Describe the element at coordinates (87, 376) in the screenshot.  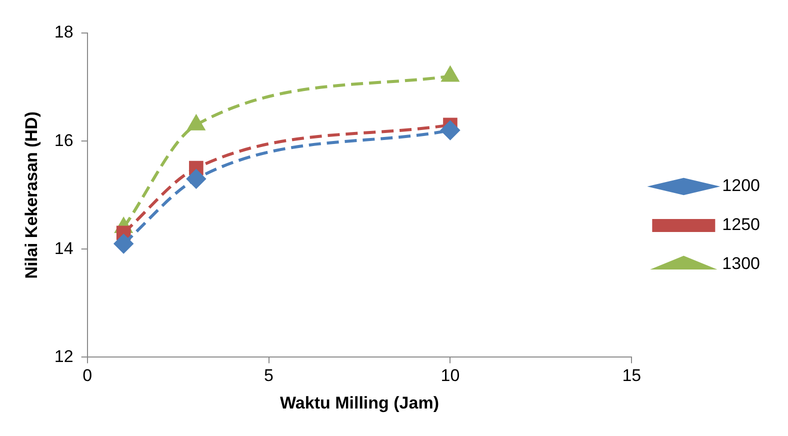
I see `x-tick-label: 0` at that location.